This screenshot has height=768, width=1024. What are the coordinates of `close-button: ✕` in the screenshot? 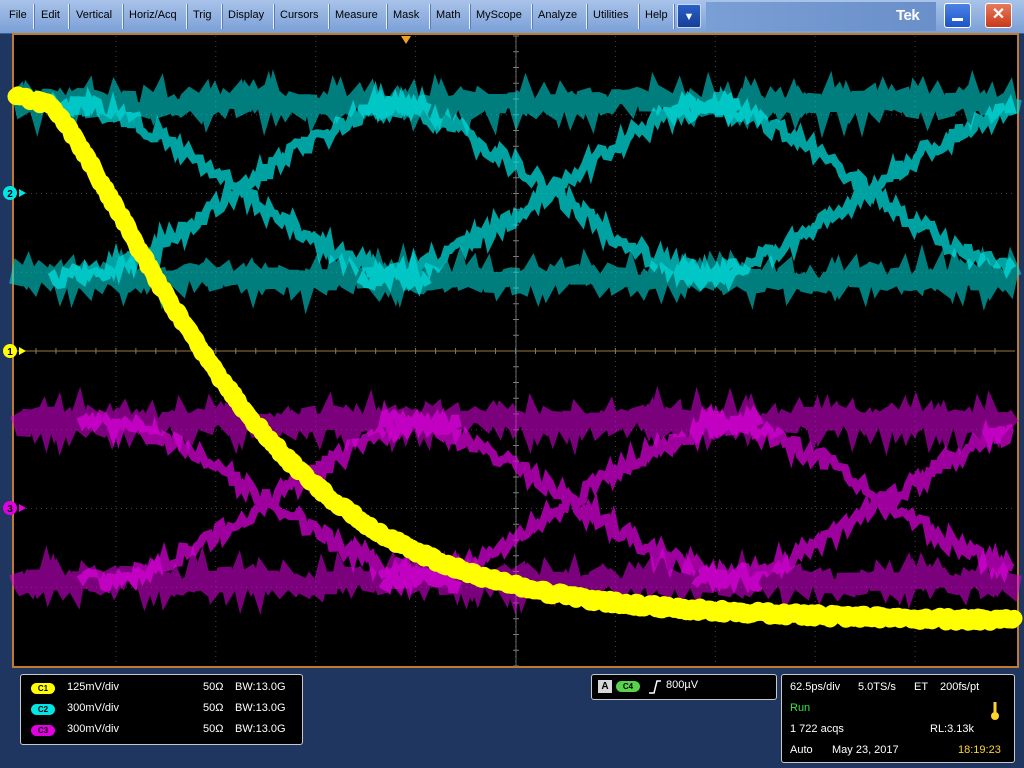 It's located at (998, 15).